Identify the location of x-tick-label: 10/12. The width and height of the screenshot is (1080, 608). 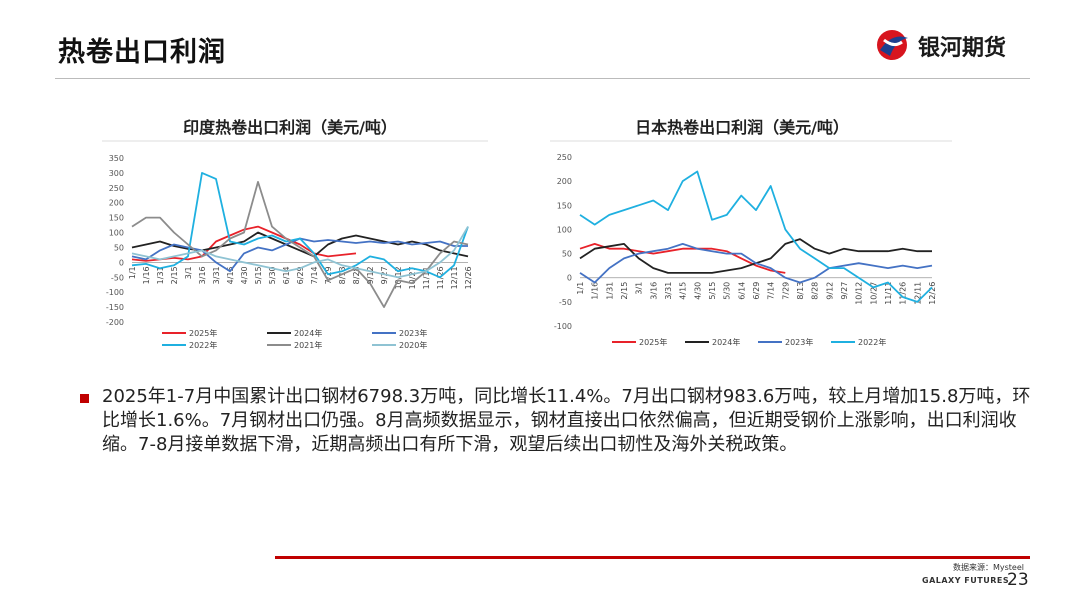
(859, 293).